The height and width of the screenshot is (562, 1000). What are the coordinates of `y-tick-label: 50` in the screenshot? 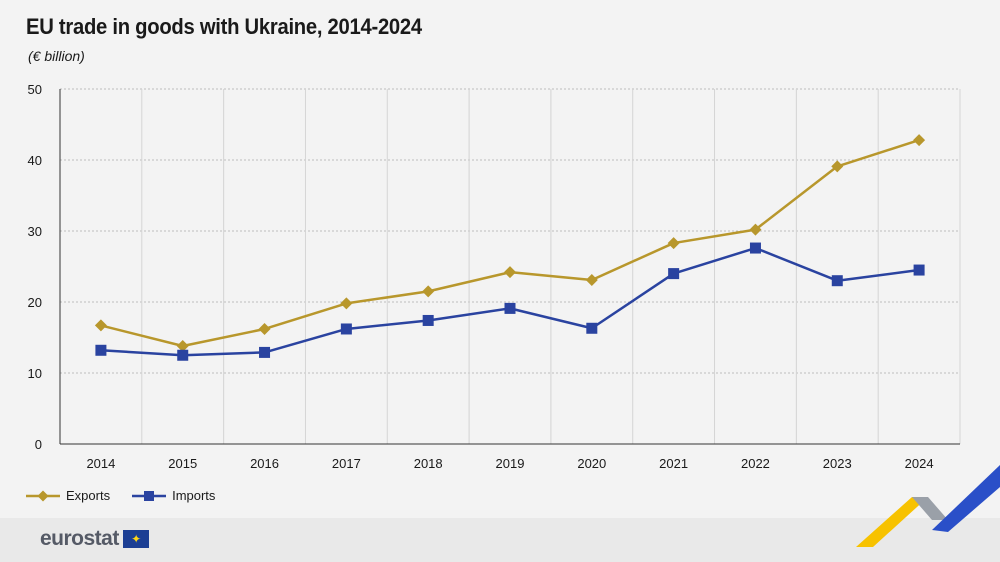 It's located at (35, 89).